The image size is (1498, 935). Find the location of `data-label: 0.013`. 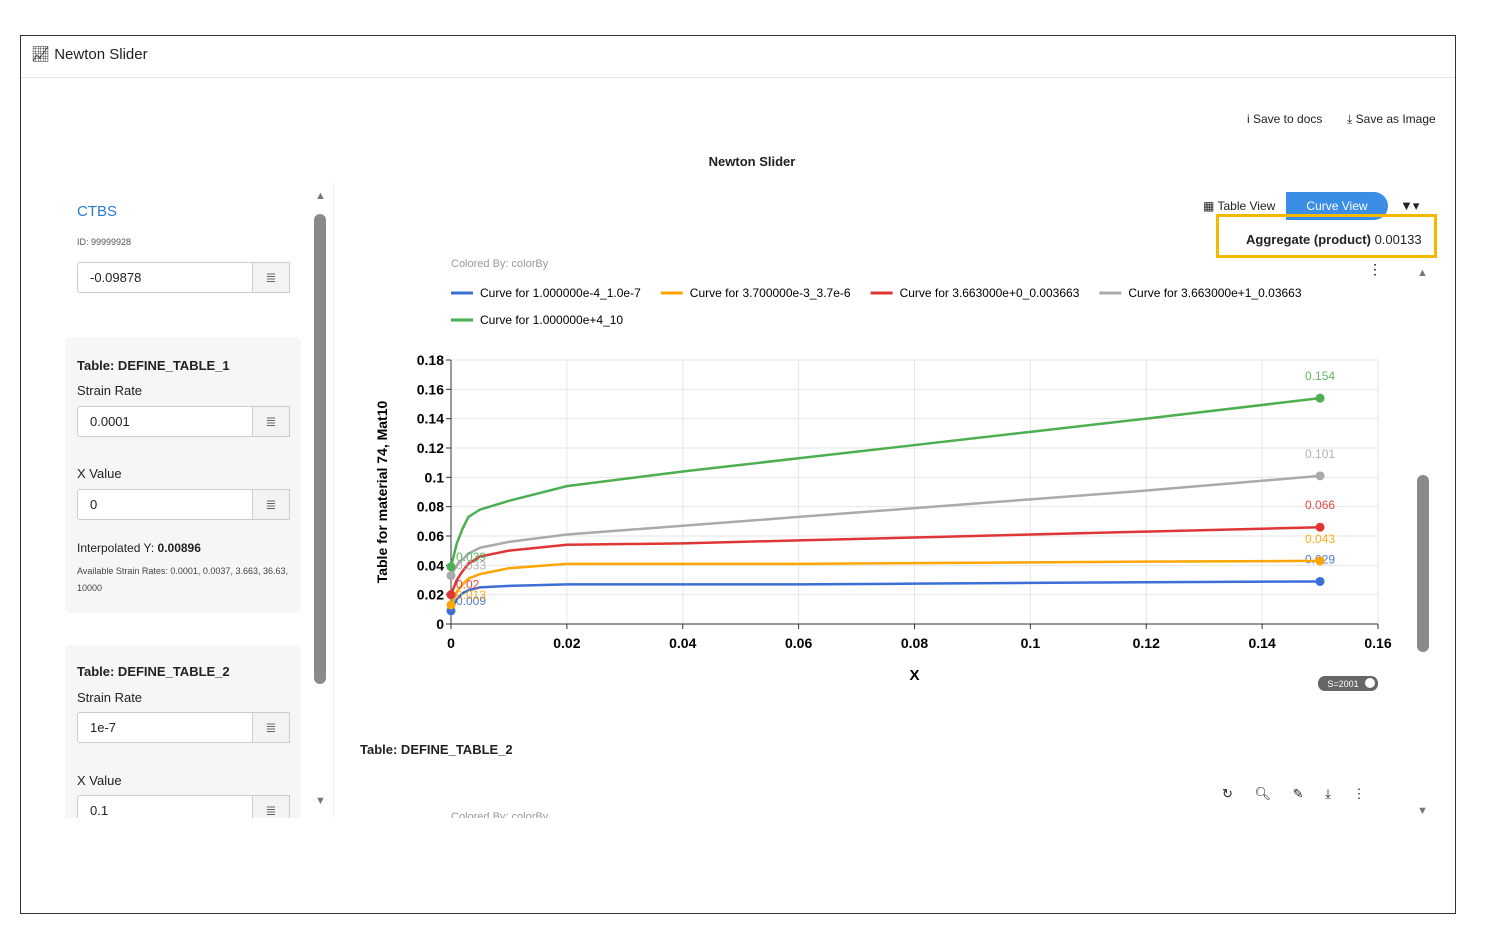

data-label: 0.013 is located at coordinates (471, 595).